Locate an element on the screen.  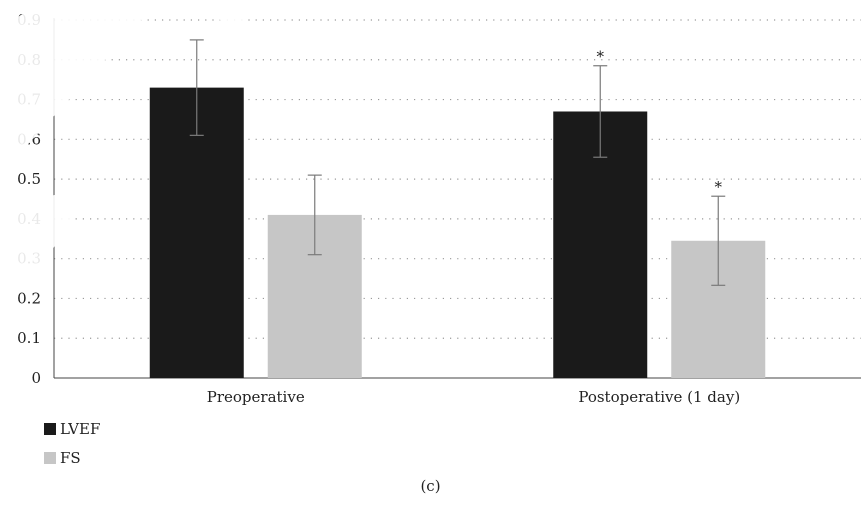
figure-caption: (c) is located at coordinates (430, 486).